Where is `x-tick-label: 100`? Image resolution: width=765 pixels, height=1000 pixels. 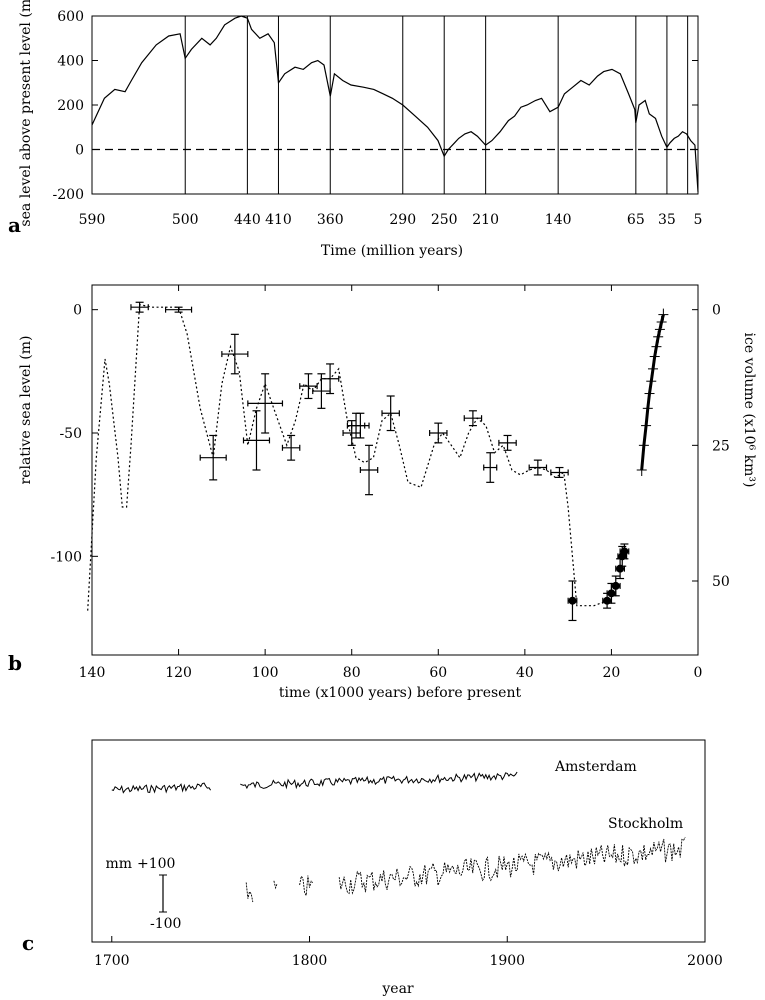
x-tick-label: 100 is located at coordinates (265, 673).